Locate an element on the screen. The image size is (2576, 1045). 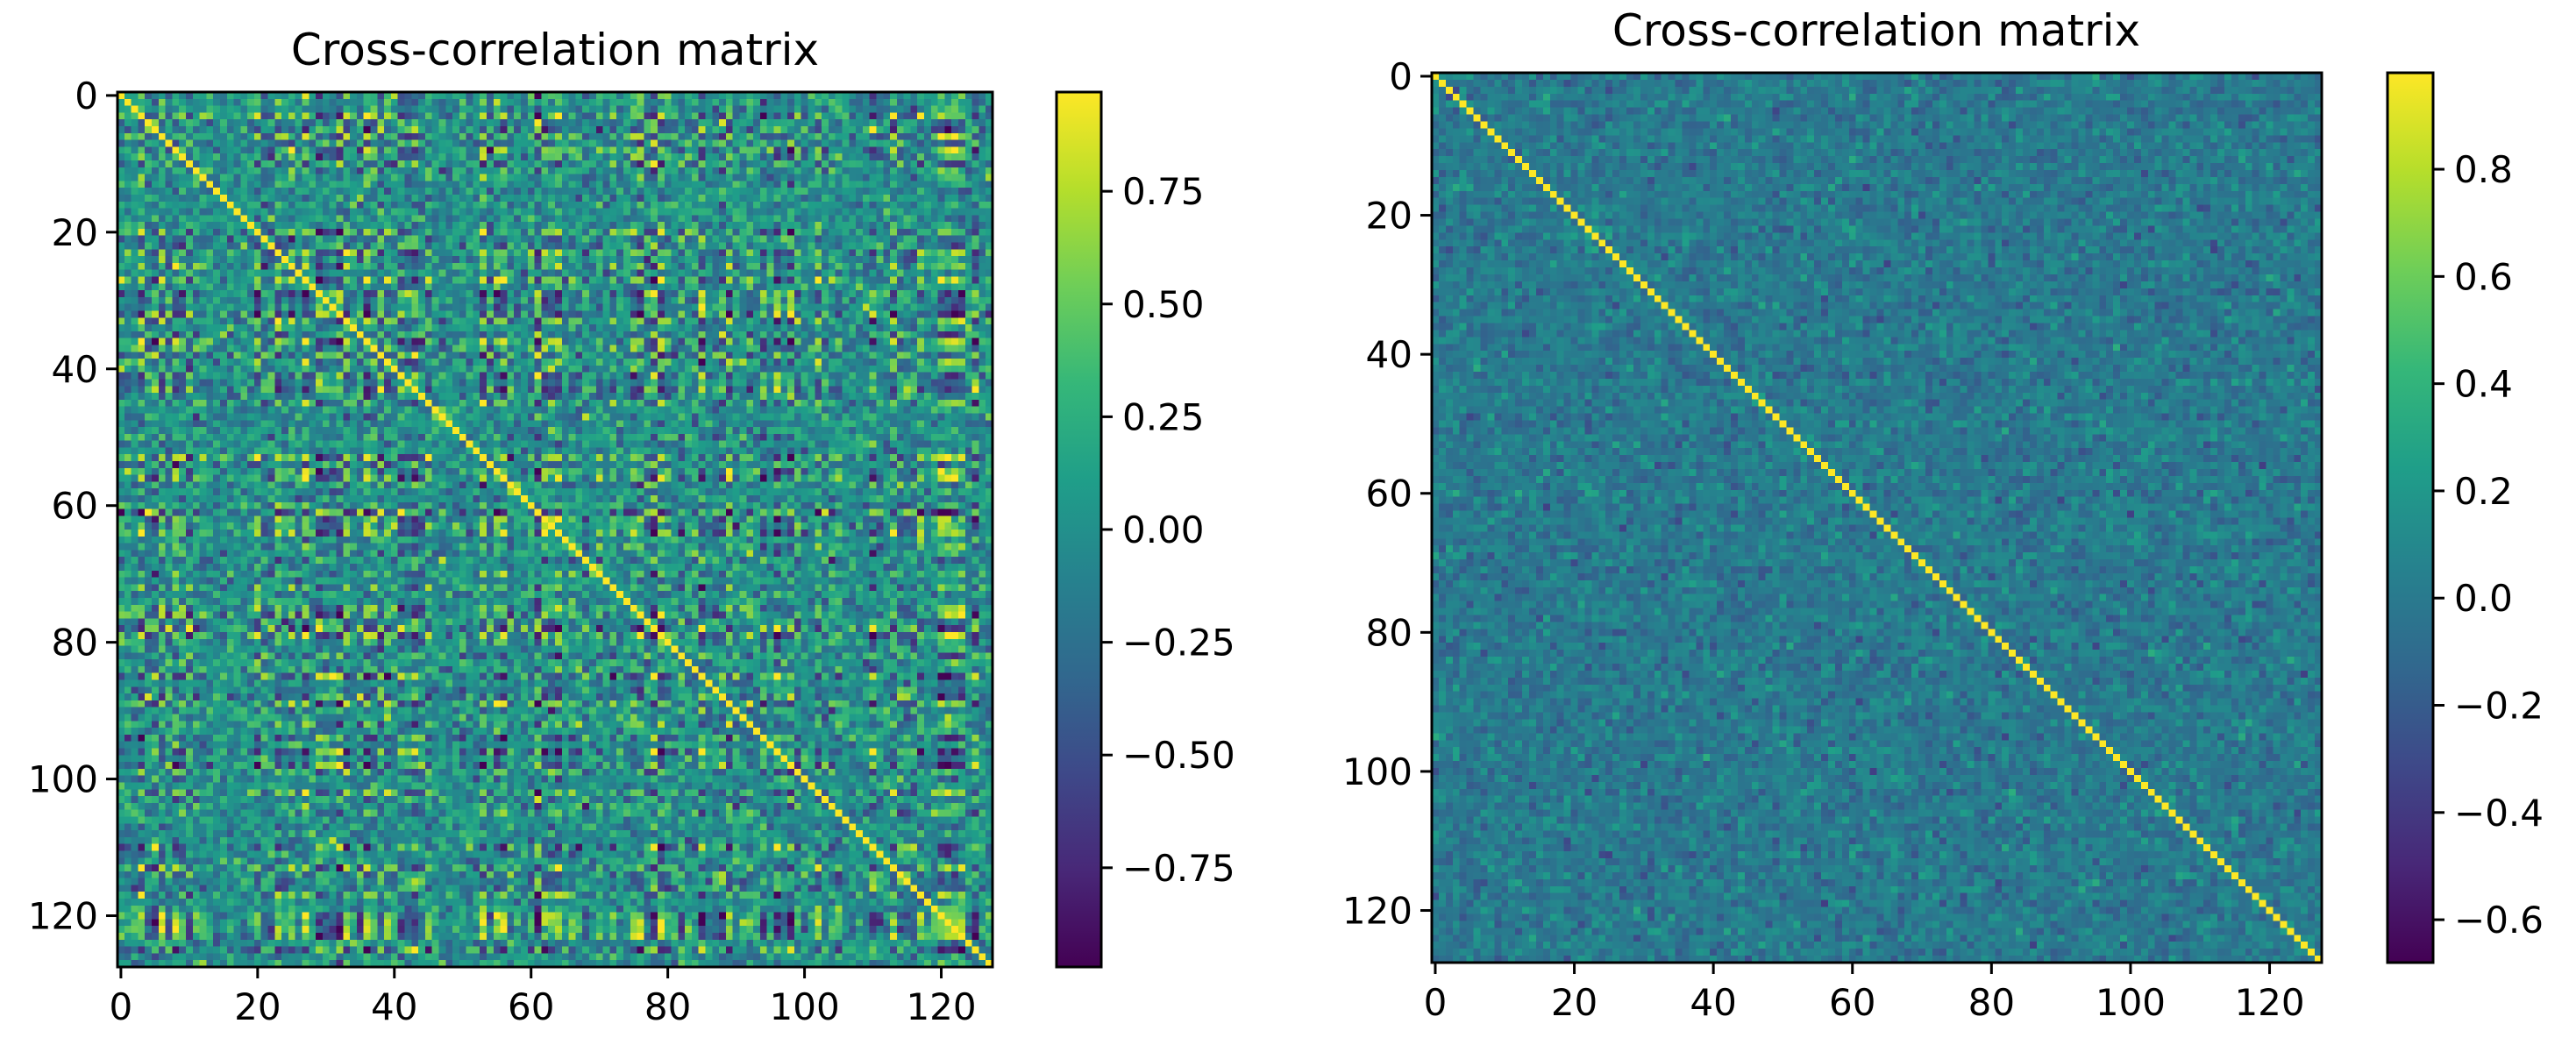
colorbar-tick-label: 0.6 is located at coordinates (2483, 276).